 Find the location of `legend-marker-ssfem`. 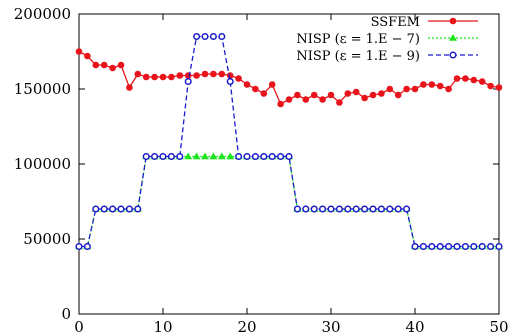

legend-marker-ssfem is located at coordinates (453, 21).